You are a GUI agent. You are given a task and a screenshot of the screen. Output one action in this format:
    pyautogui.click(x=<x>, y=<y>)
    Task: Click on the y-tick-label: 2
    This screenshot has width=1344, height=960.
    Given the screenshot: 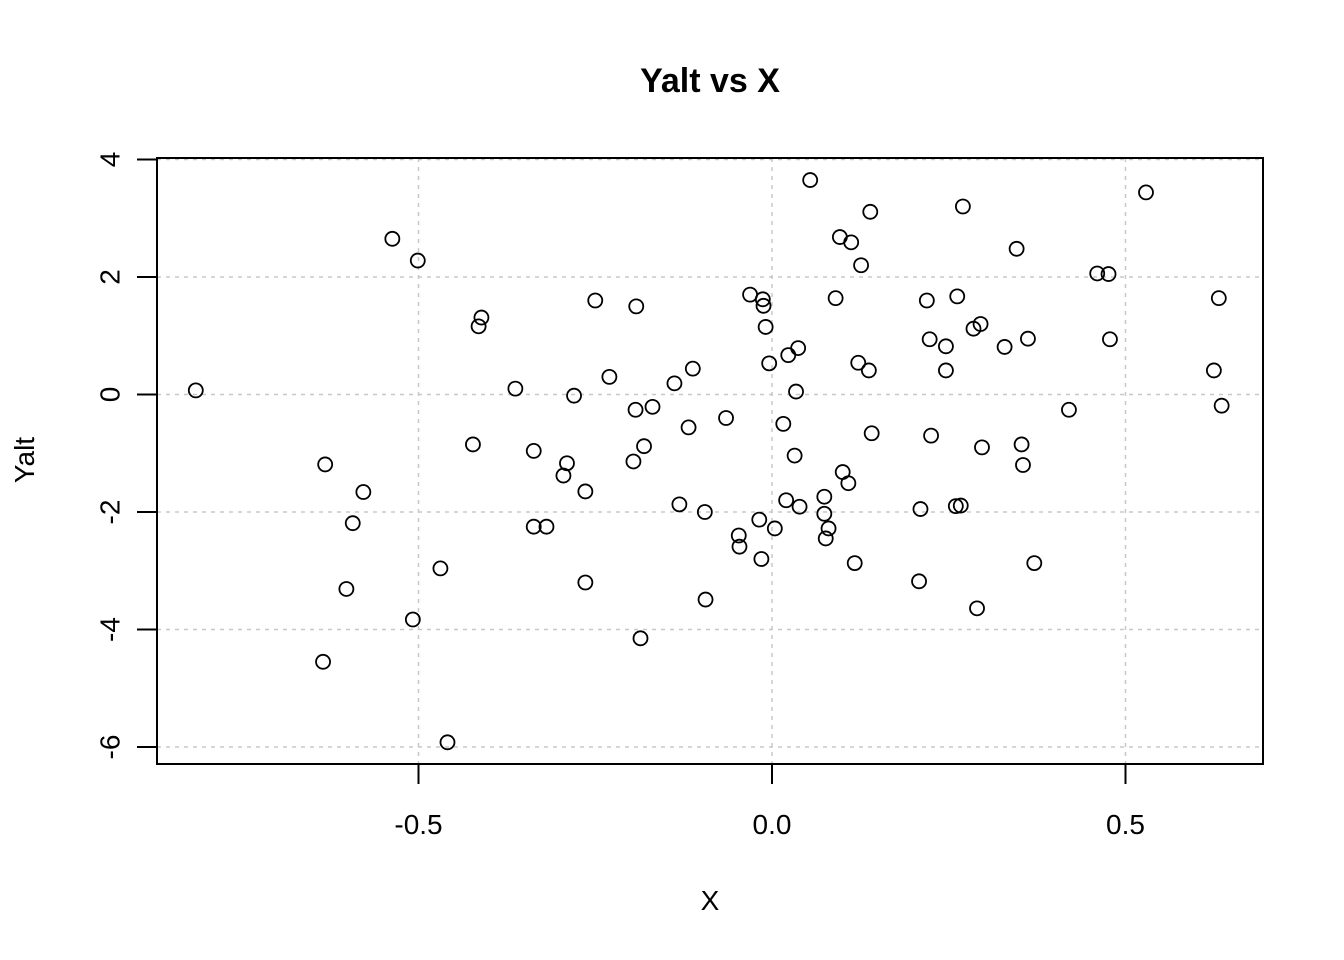 What is the action you would take?
    pyautogui.click(x=110, y=277)
    